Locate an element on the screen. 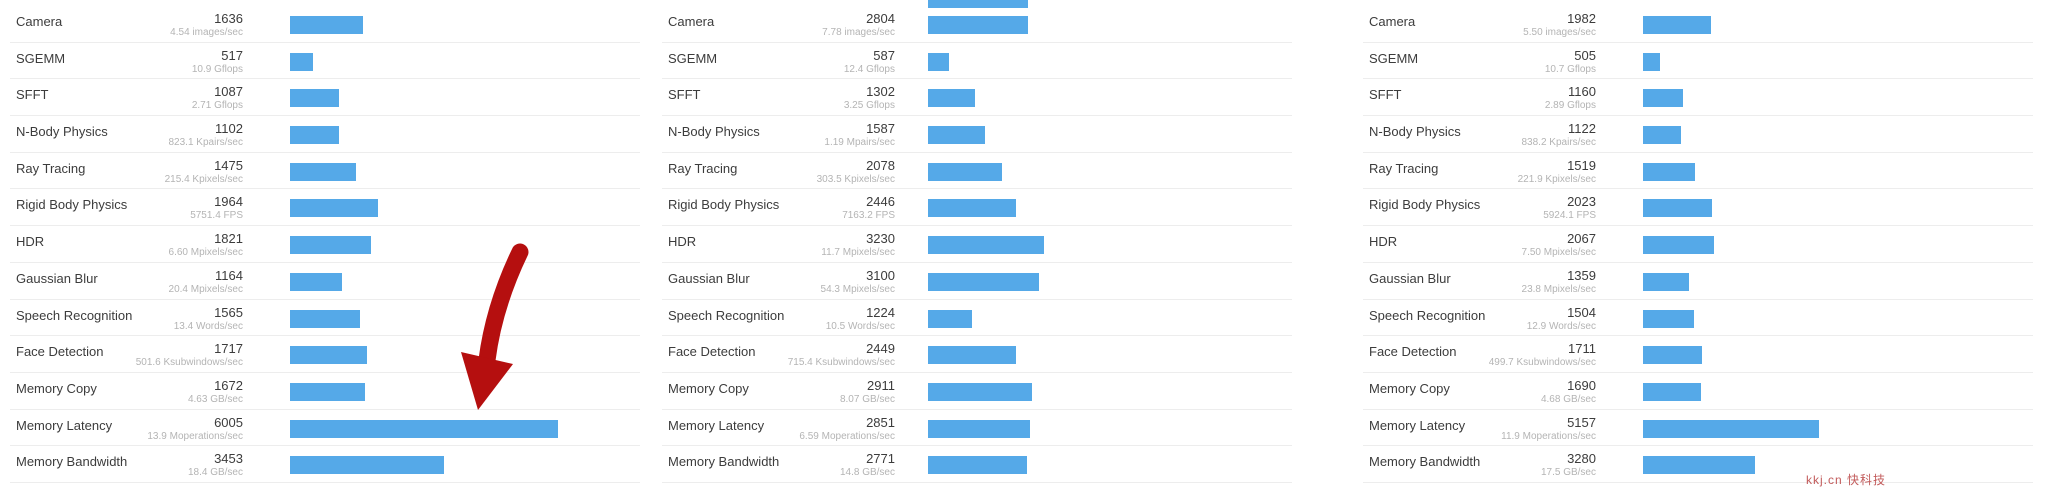 This screenshot has width=2048, height=490. score-value: 2067 is located at coordinates (1581, 239).